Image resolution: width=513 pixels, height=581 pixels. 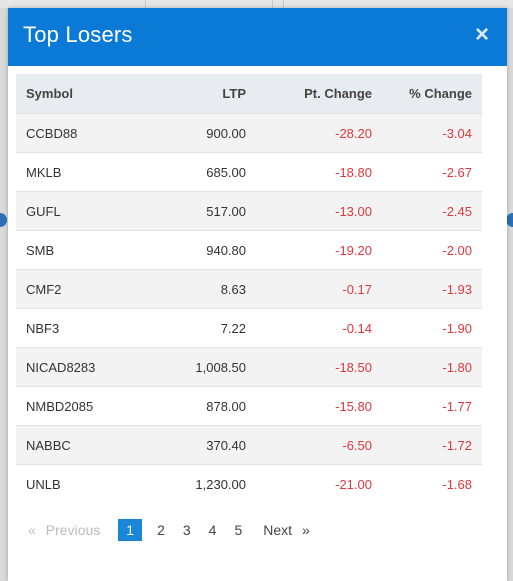 I want to click on cell-pt-change: -18.80, so click(x=319, y=172).